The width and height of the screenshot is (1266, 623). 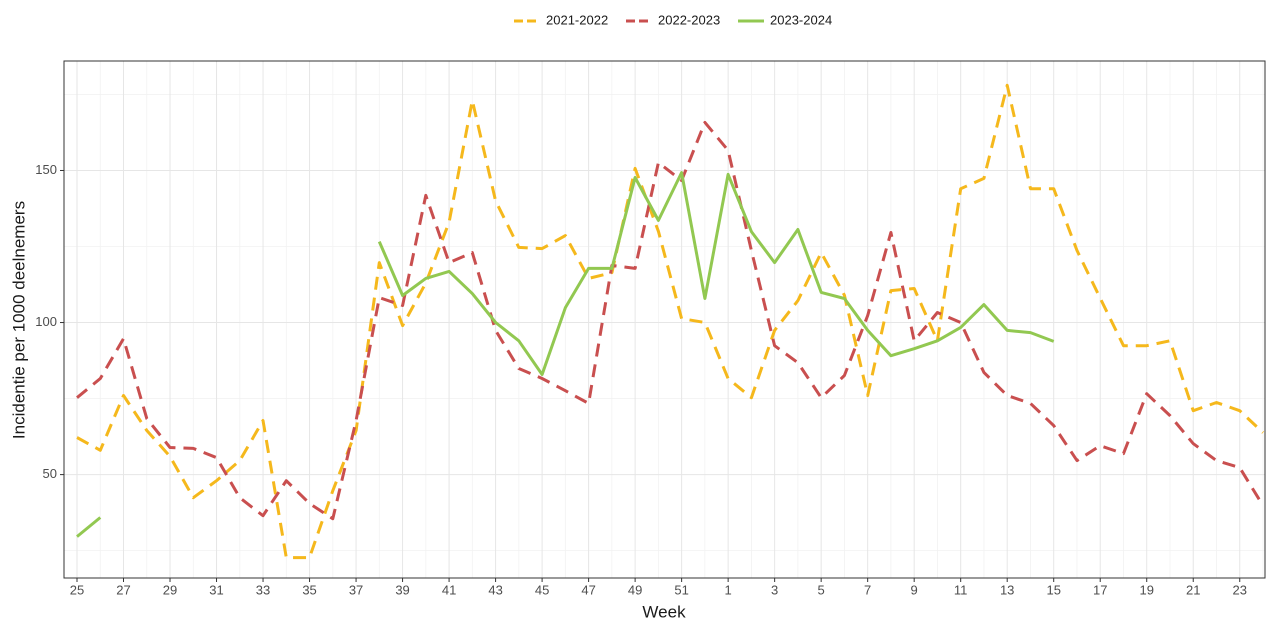 What do you see at coordinates (1100, 589) in the screenshot?
I see `x-tick-label: 17` at bounding box center [1100, 589].